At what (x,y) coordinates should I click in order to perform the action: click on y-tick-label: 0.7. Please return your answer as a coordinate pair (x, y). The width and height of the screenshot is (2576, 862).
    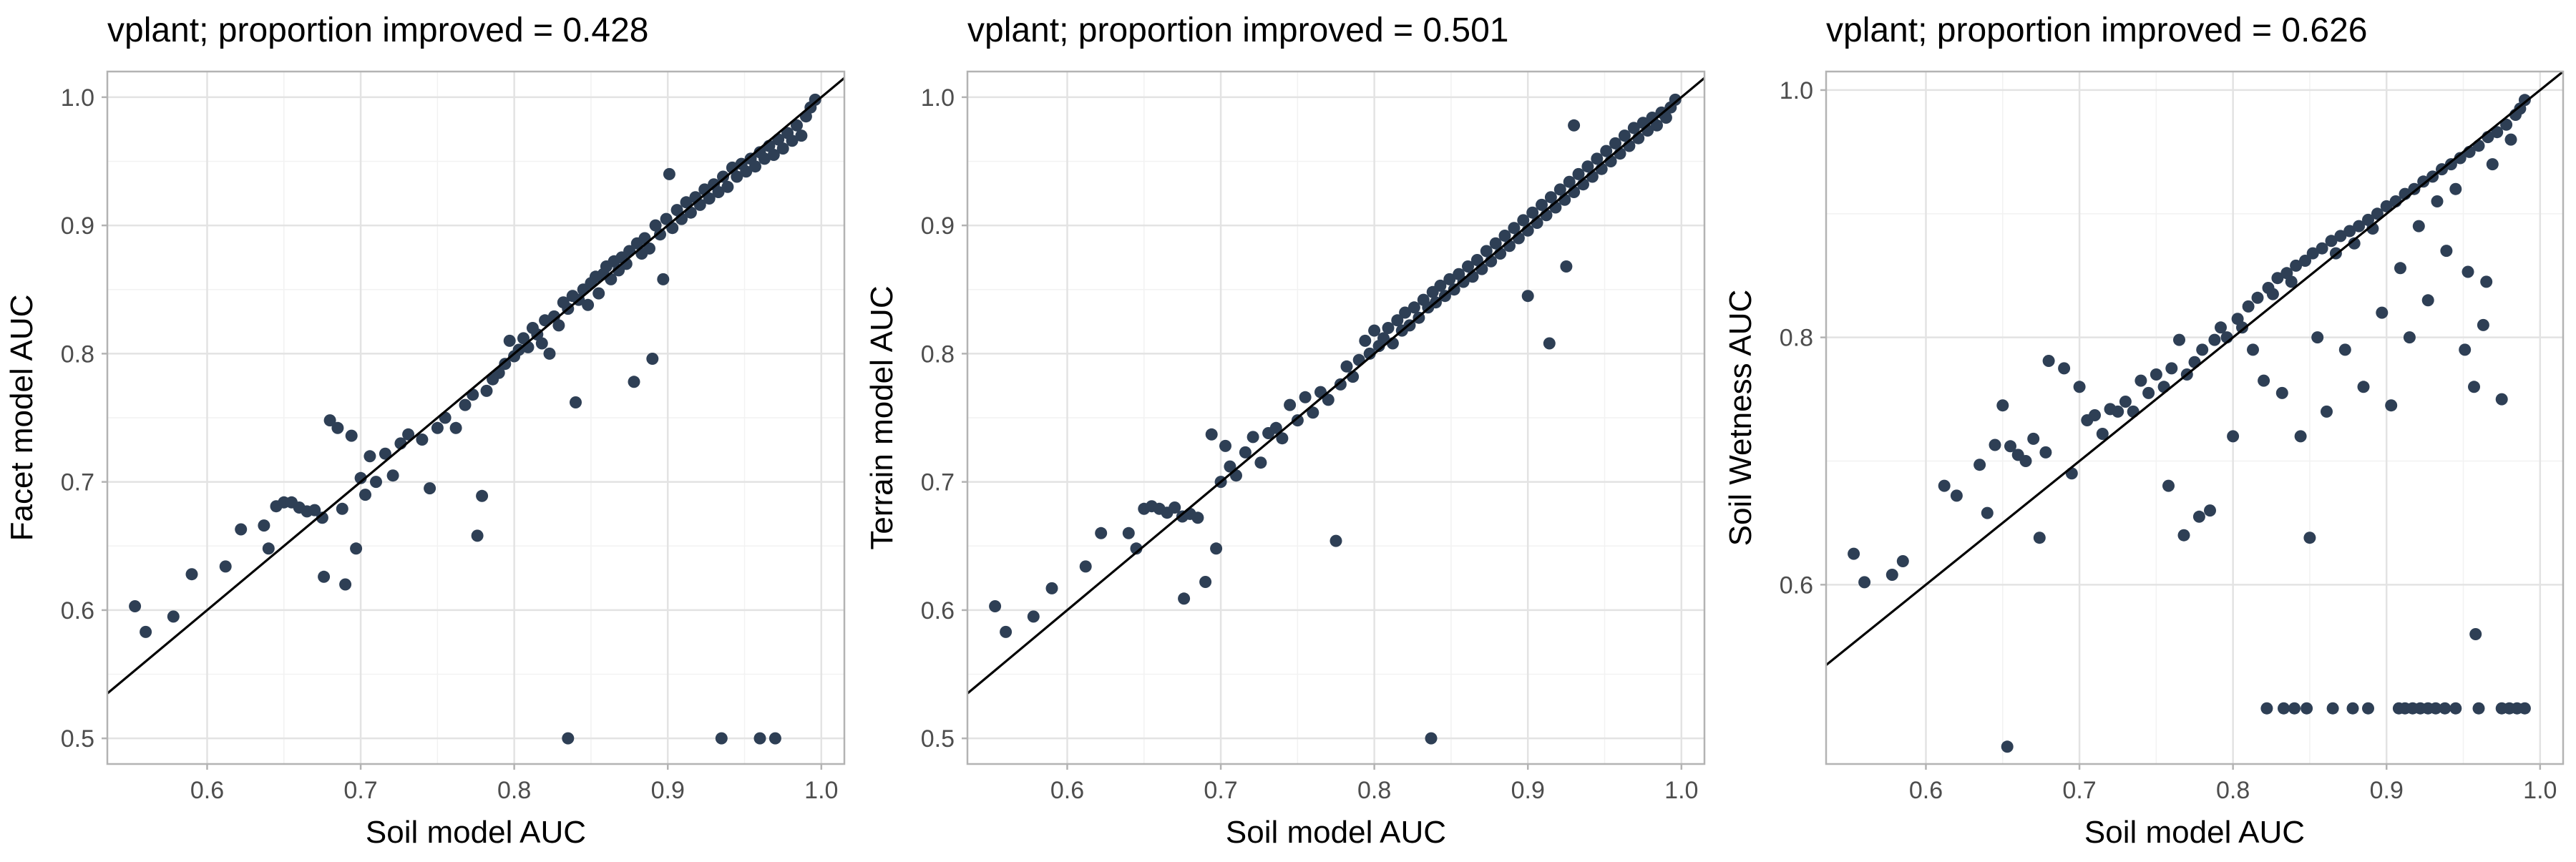
    Looking at the image, I should click on (938, 483).